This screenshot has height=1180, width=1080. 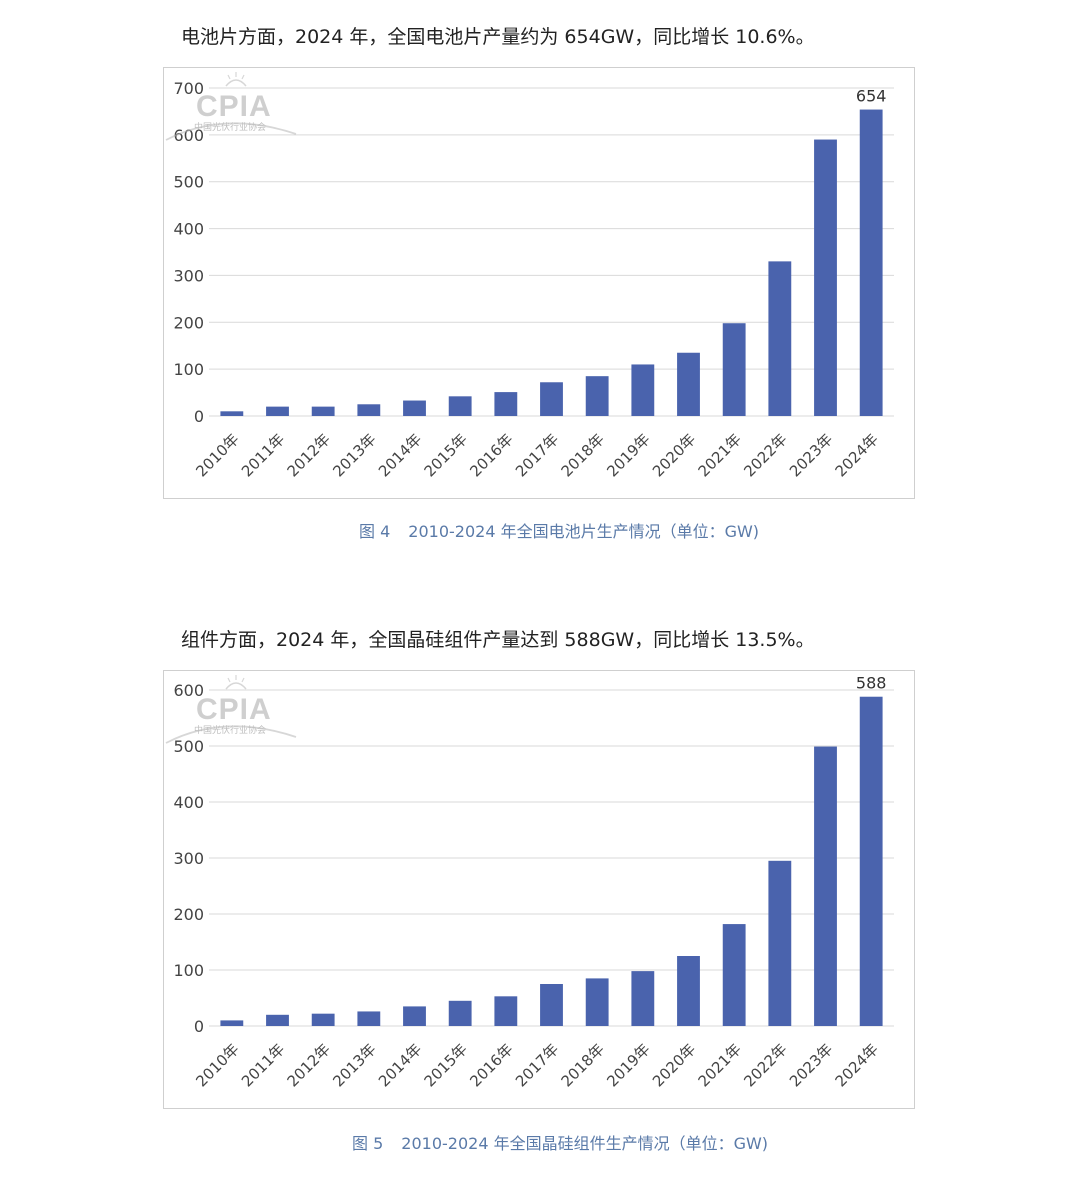 I want to click on data-label: 654, so click(x=871, y=96).